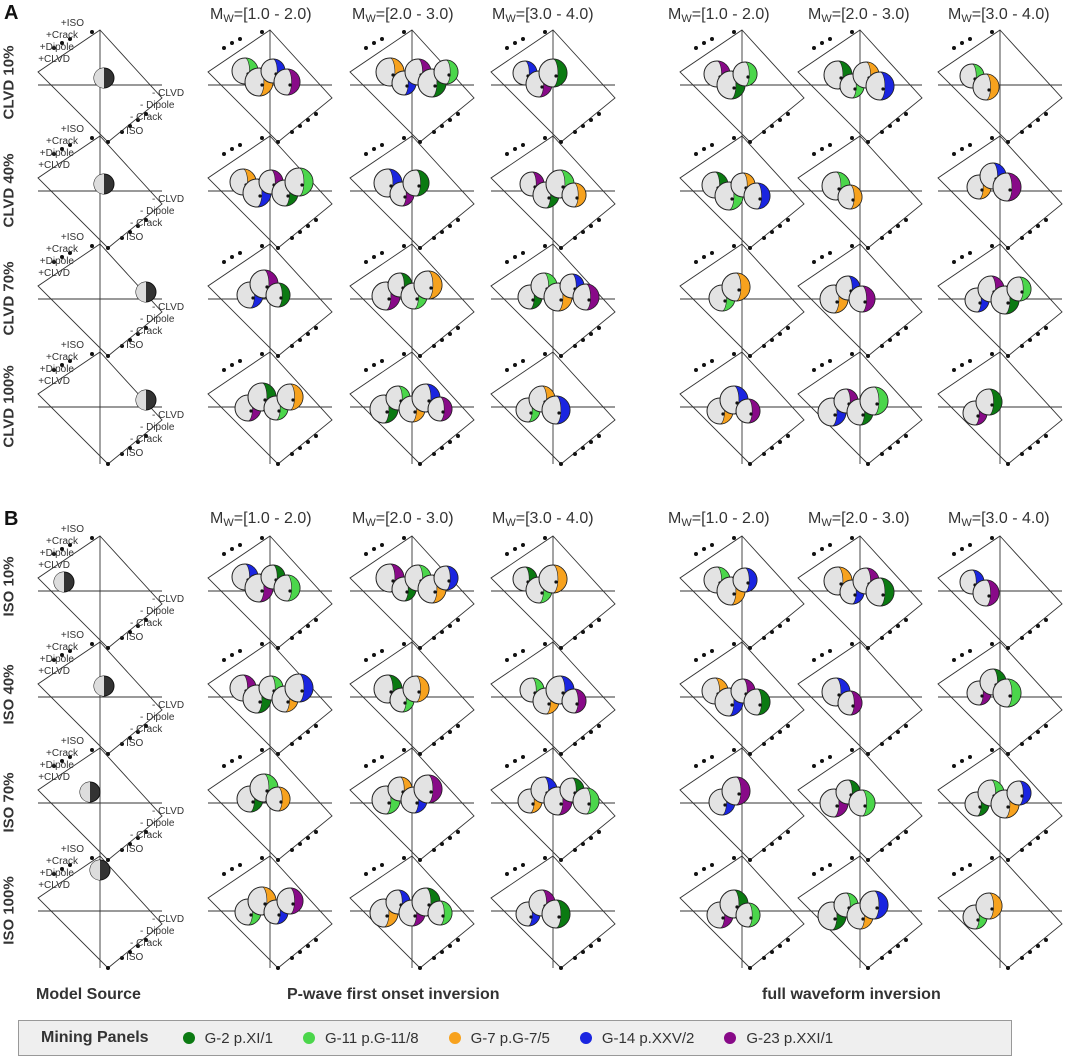 The height and width of the screenshot is (1064, 1072). I want to click on col-header-mw-5: MW=[2.0 - 3.0), so click(859, 519).